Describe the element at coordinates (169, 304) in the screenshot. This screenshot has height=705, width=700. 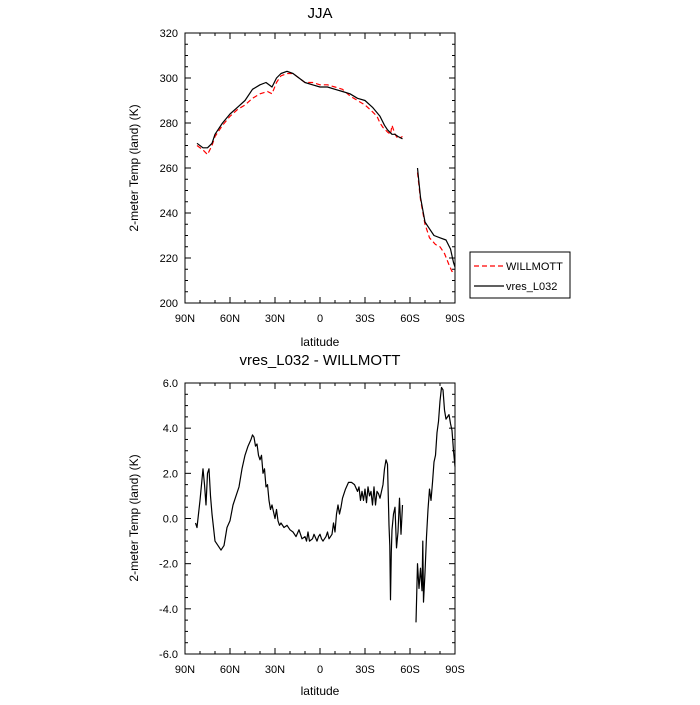
I see `y-tick-label: 200` at that location.